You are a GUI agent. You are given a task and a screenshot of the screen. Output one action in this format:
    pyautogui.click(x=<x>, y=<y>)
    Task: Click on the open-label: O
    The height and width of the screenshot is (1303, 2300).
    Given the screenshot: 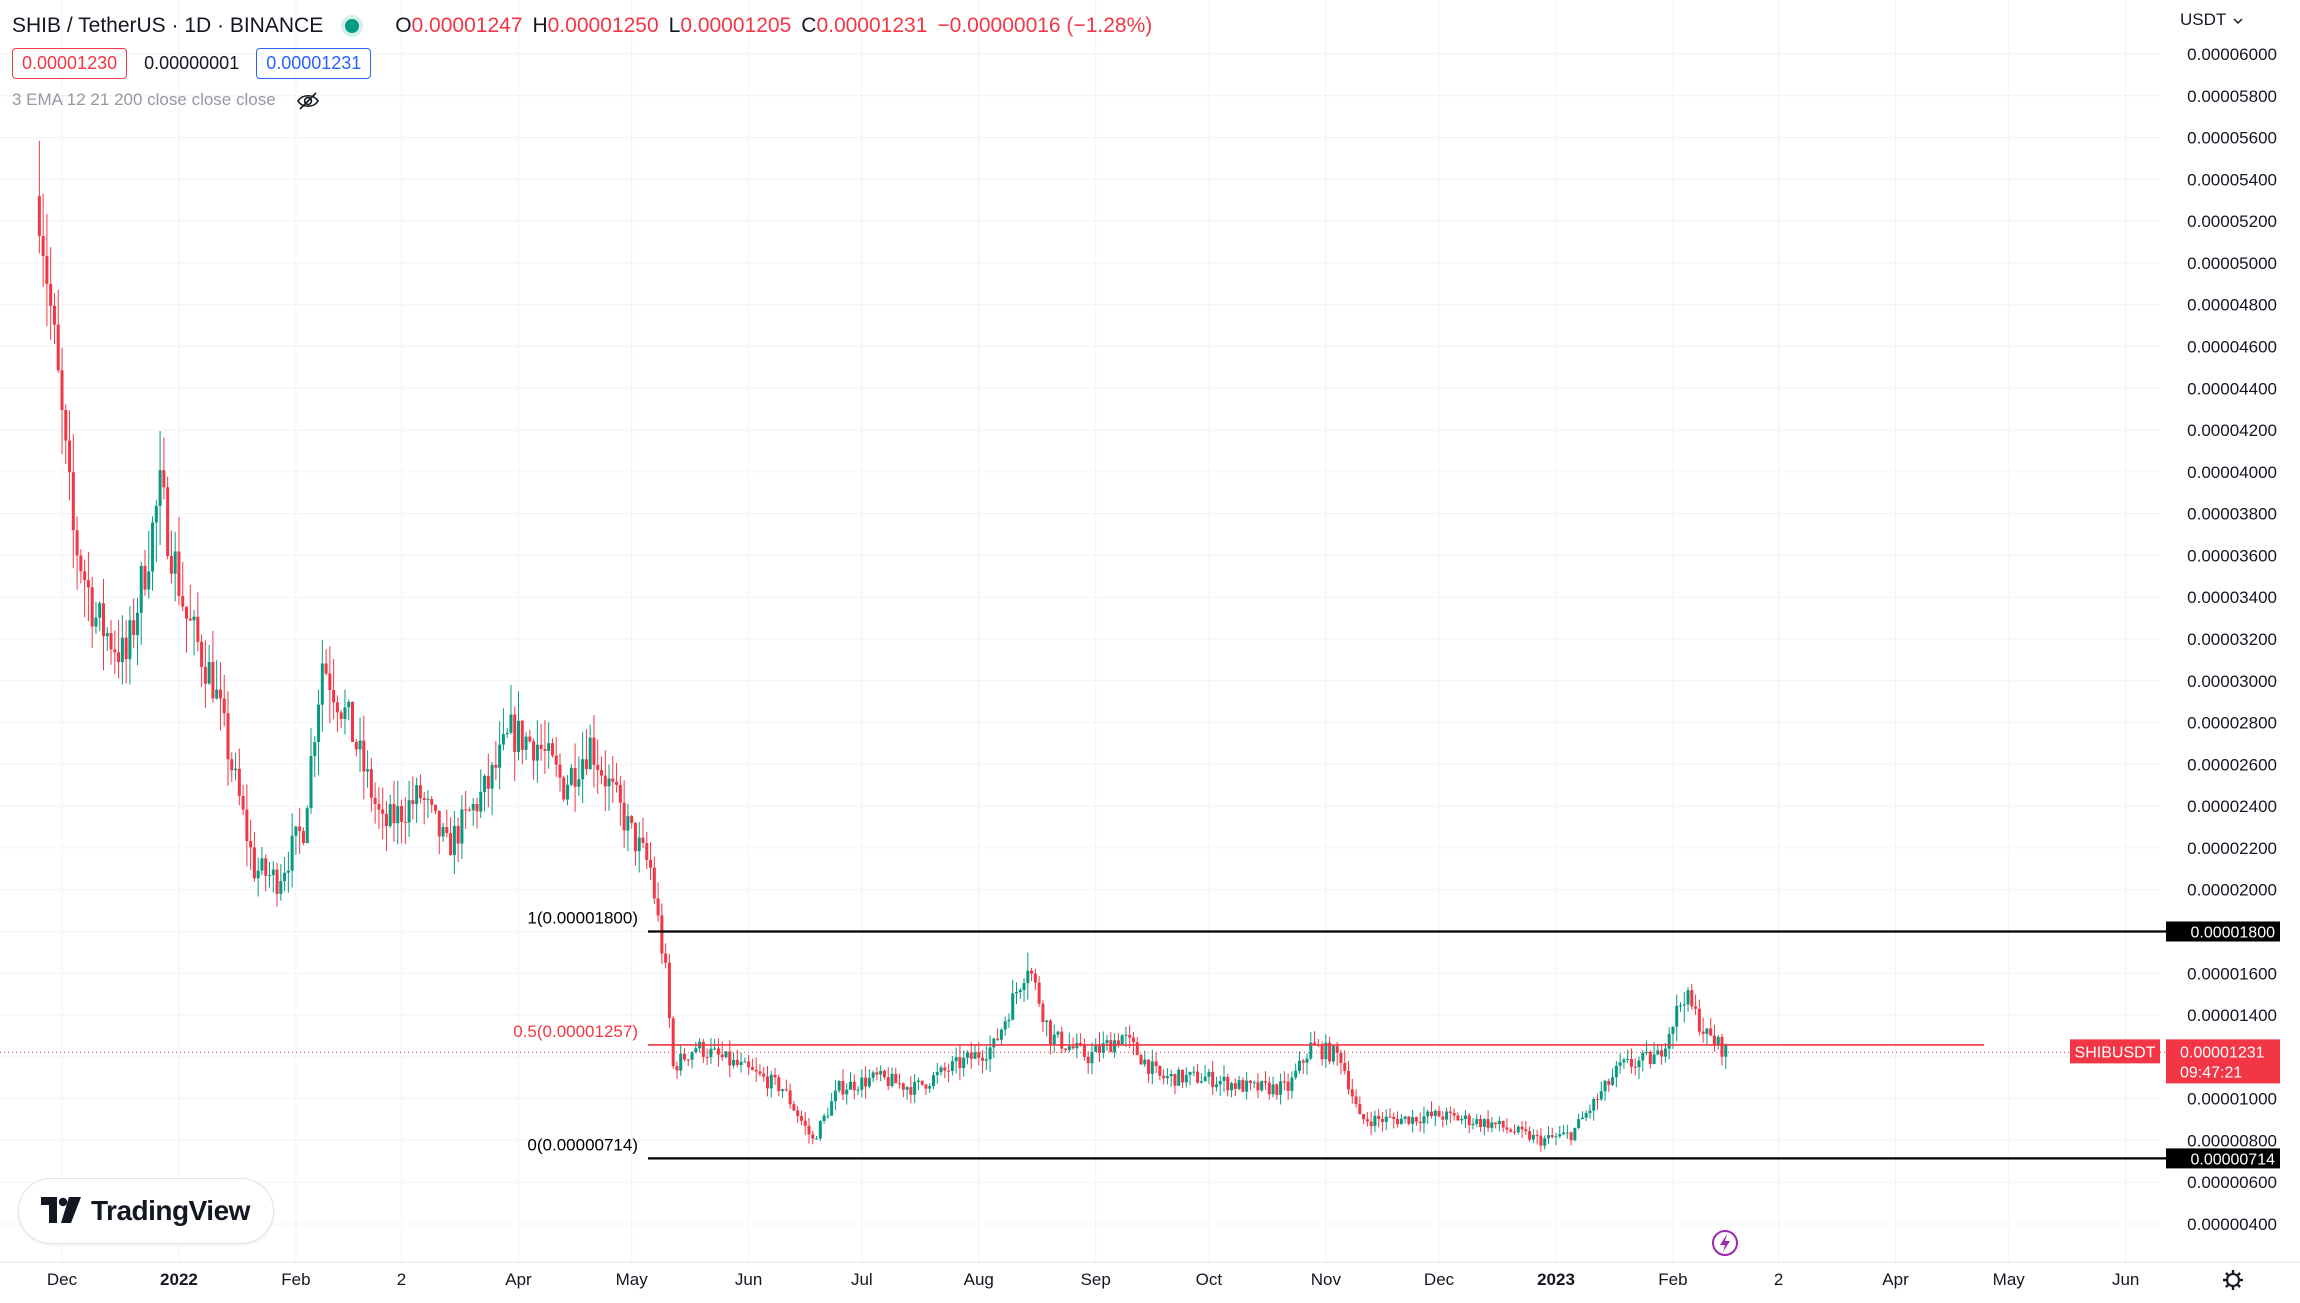 What is the action you would take?
    pyautogui.click(x=403, y=25)
    